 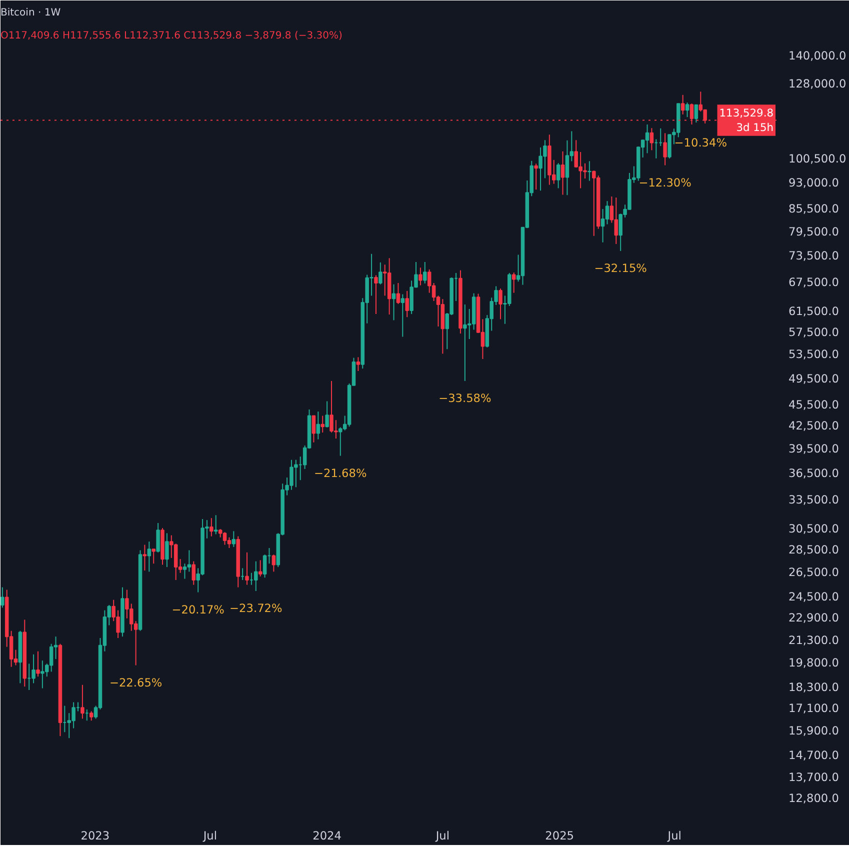 I want to click on annotation: −33.58%, so click(x=465, y=397).